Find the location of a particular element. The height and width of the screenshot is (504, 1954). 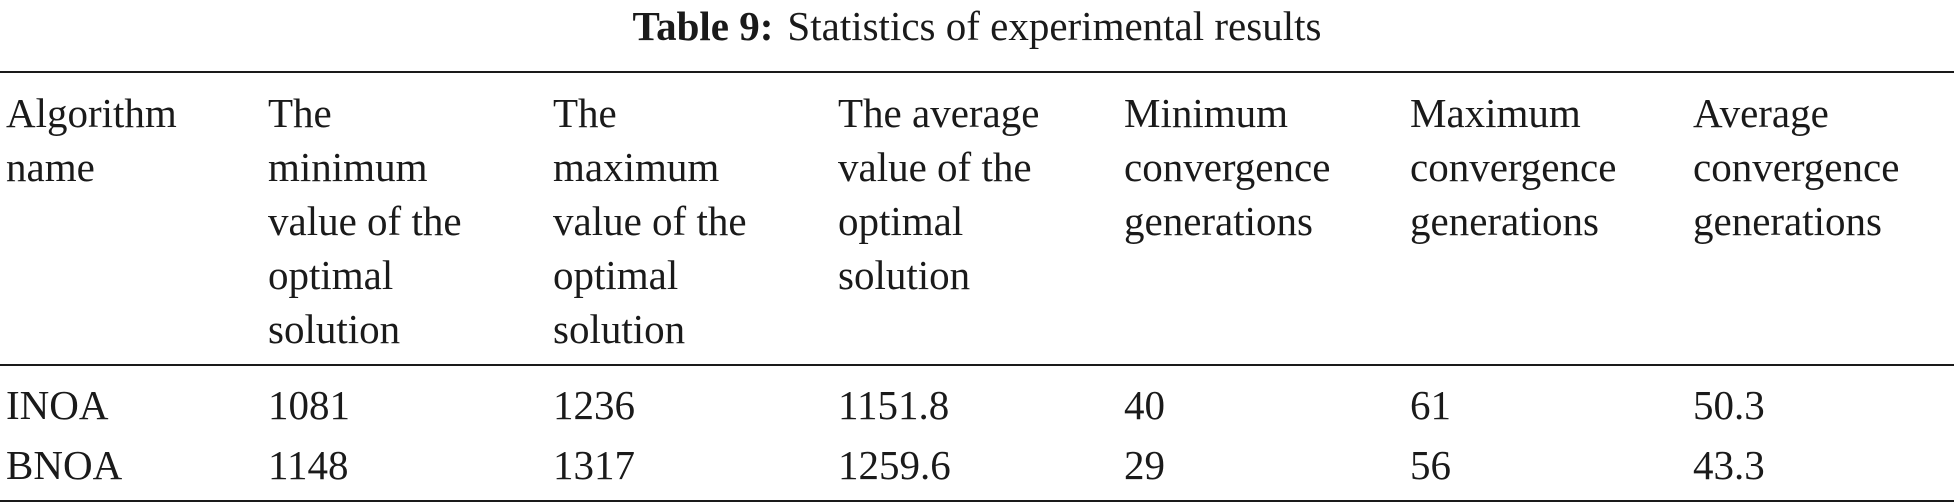

caption-label: Table 9: is located at coordinates (703, 26).